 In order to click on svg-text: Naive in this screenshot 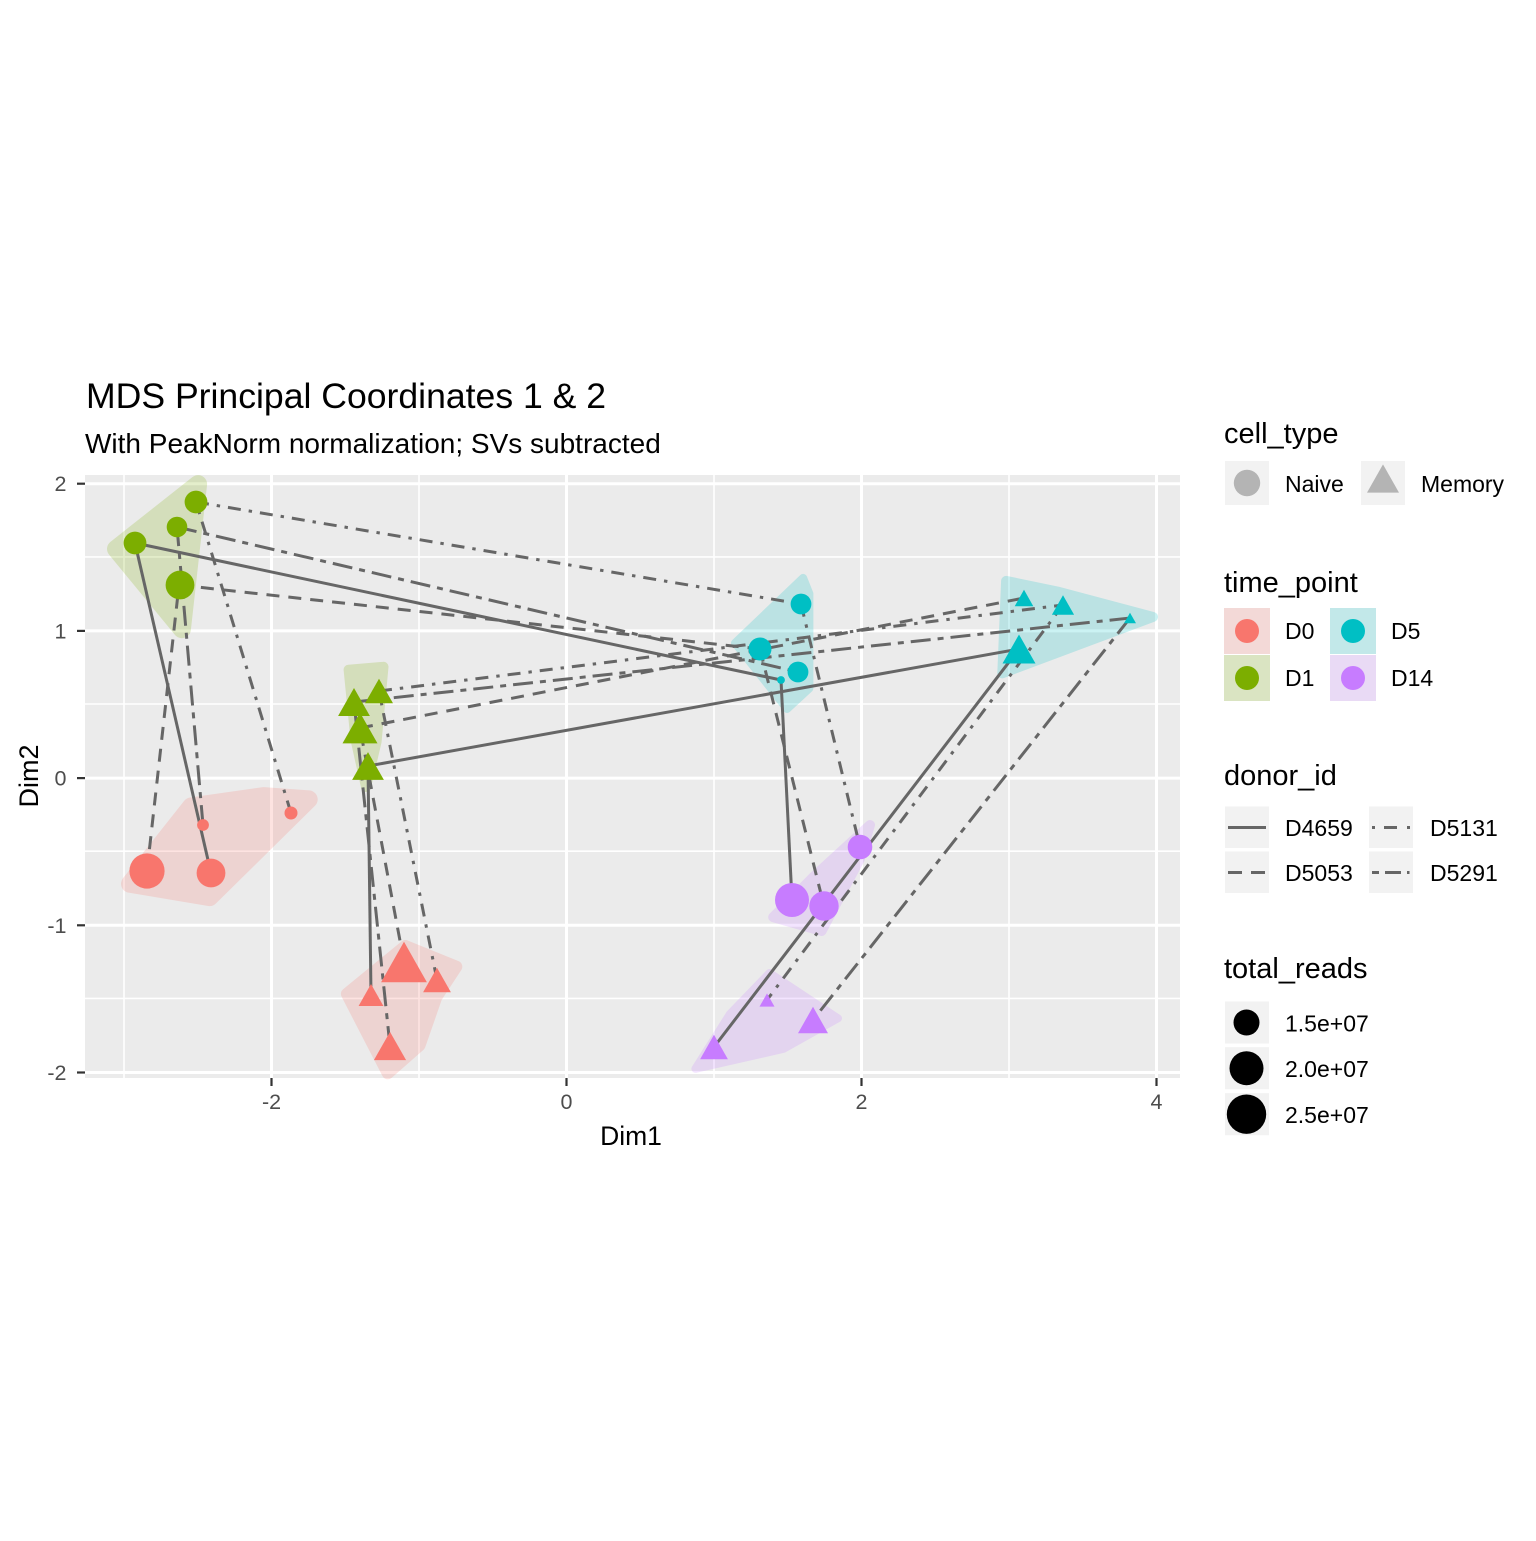, I will do `click(1314, 484)`.